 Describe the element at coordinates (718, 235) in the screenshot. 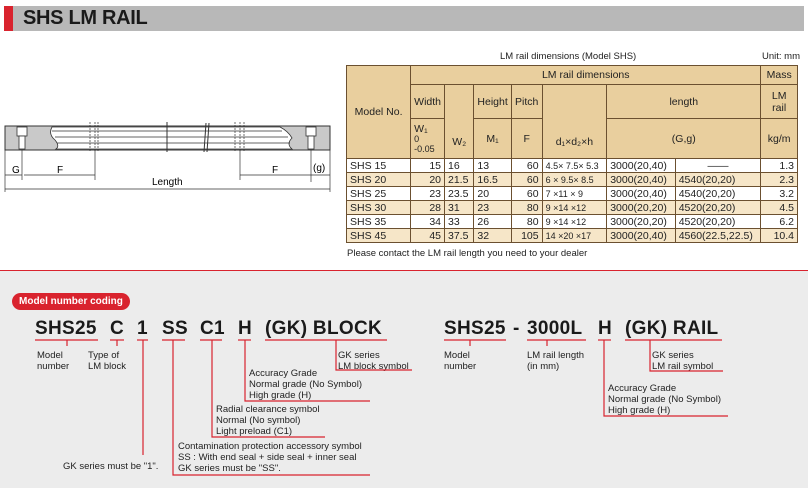

I see `cell-length-max: 4560(22.5,22.5)` at that location.